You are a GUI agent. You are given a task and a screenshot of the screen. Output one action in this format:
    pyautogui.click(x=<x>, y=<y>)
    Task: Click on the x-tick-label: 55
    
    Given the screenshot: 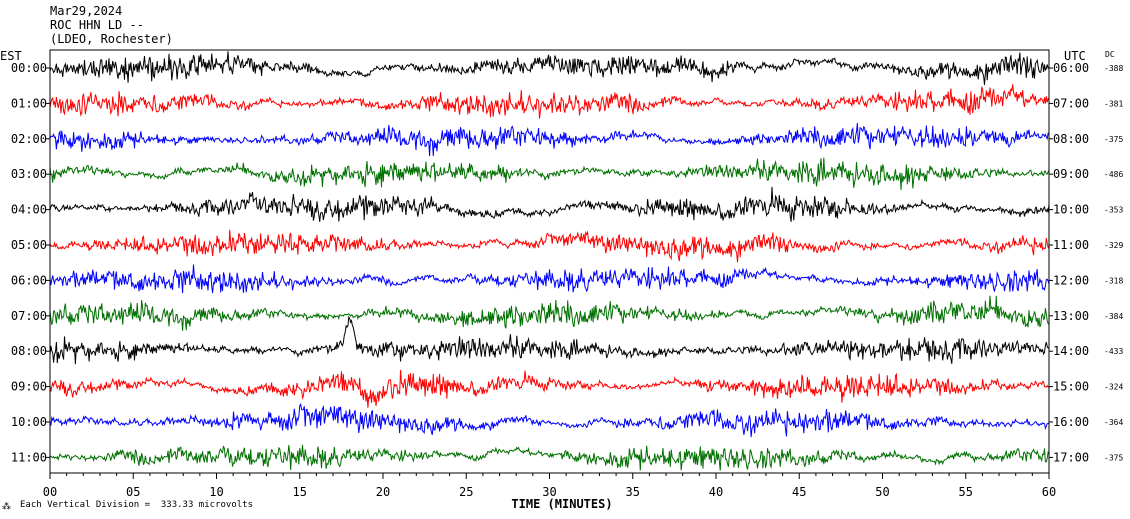 What is the action you would take?
    pyautogui.click(x=966, y=492)
    